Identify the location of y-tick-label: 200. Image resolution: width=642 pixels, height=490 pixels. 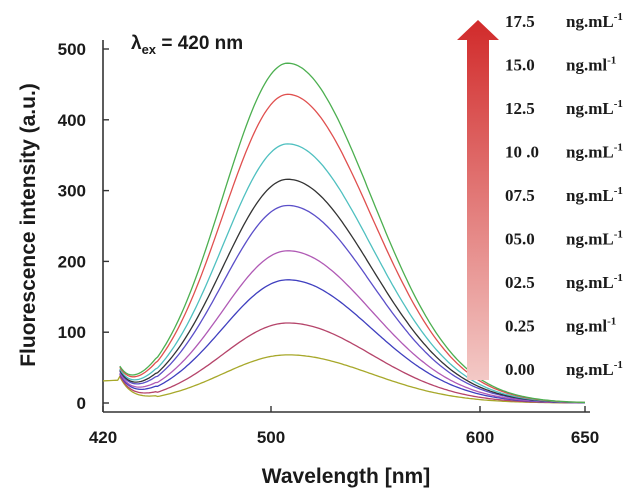
(72, 261).